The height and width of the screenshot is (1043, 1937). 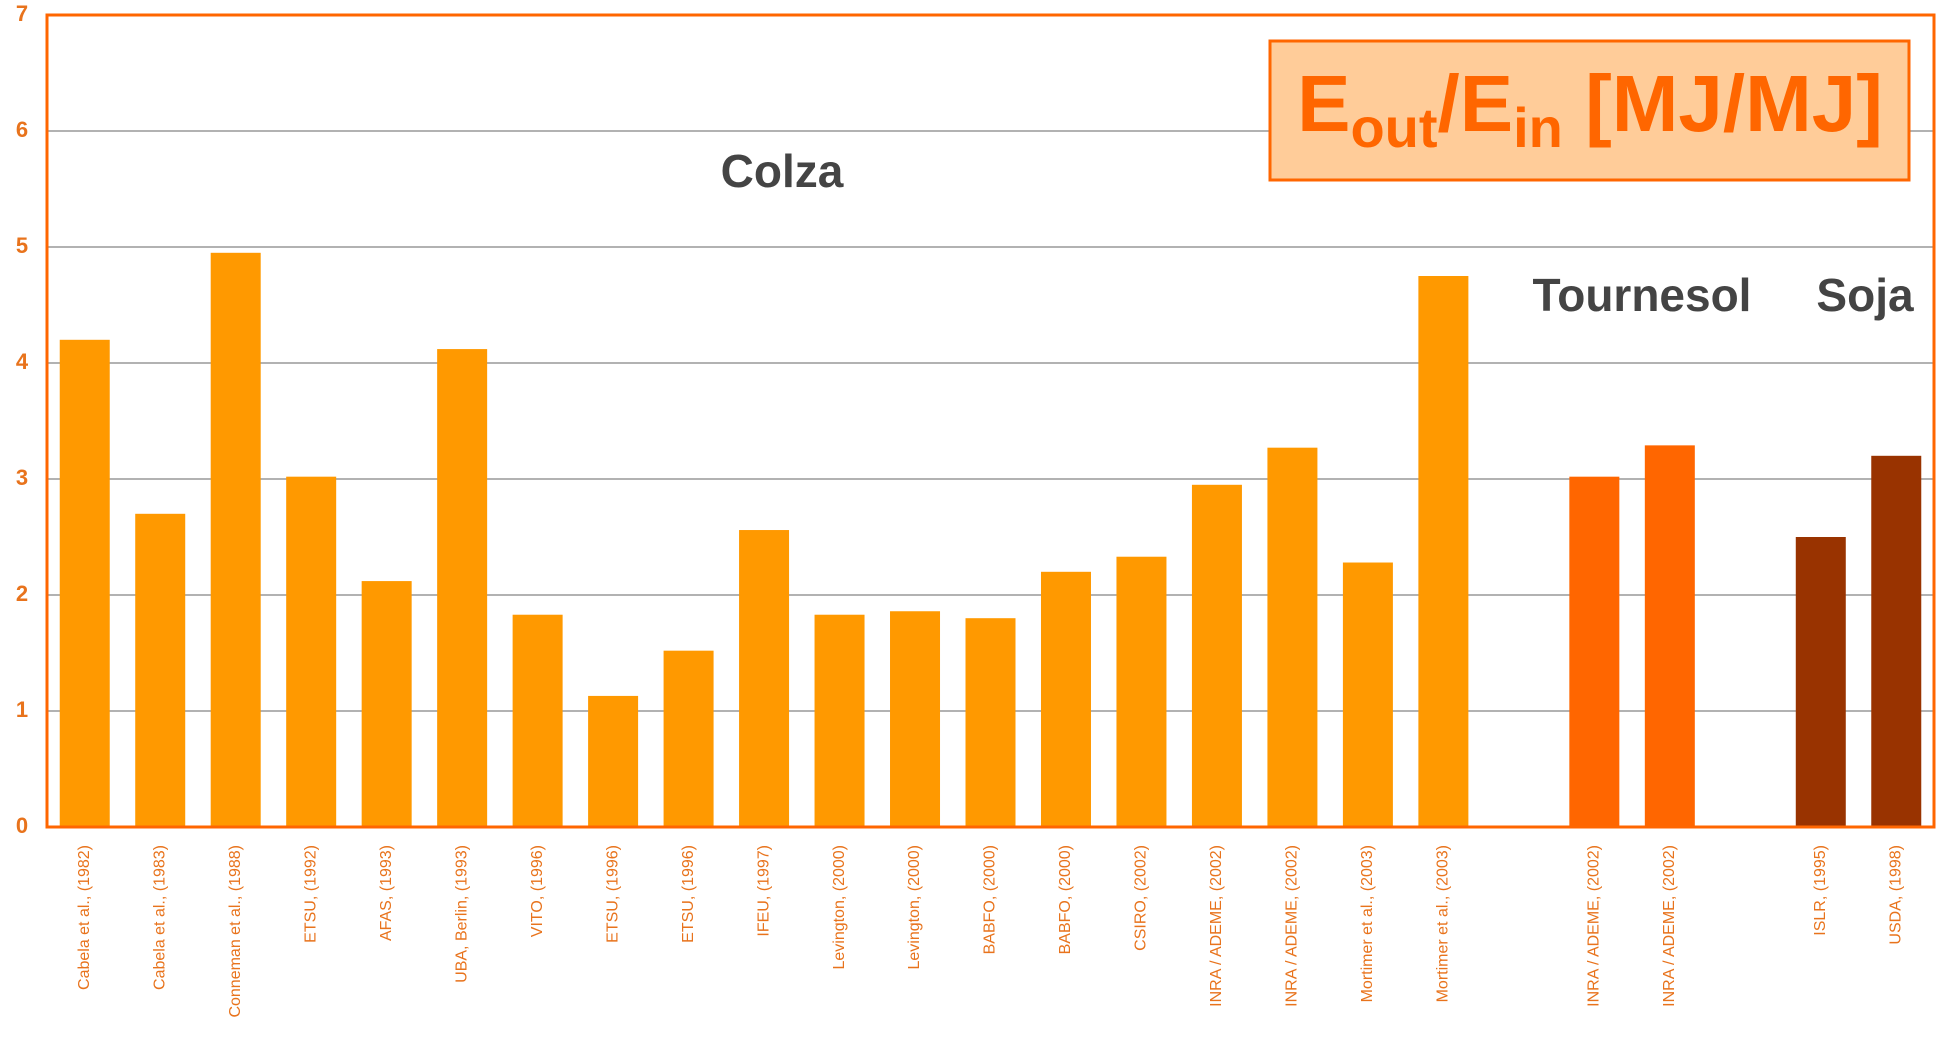 What do you see at coordinates (22, 709) in the screenshot?
I see `y-tick-label: 1` at bounding box center [22, 709].